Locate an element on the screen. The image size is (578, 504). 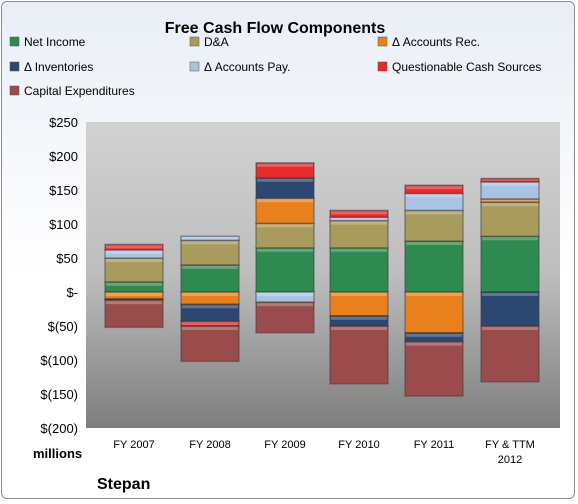
y-tick-label: $(50) is located at coordinates (63, 326).